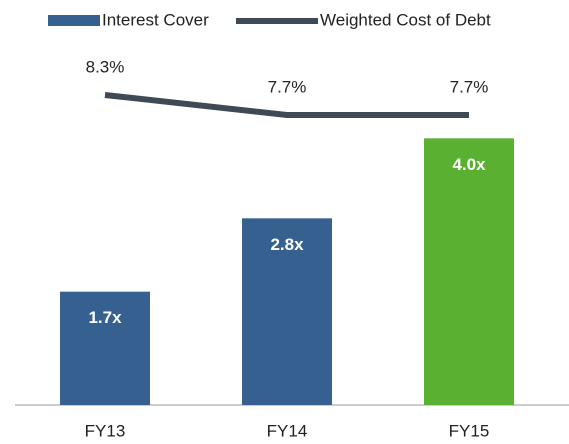  Describe the element at coordinates (155, 19) in the screenshot. I see `legend-label: Interest Cover` at that location.